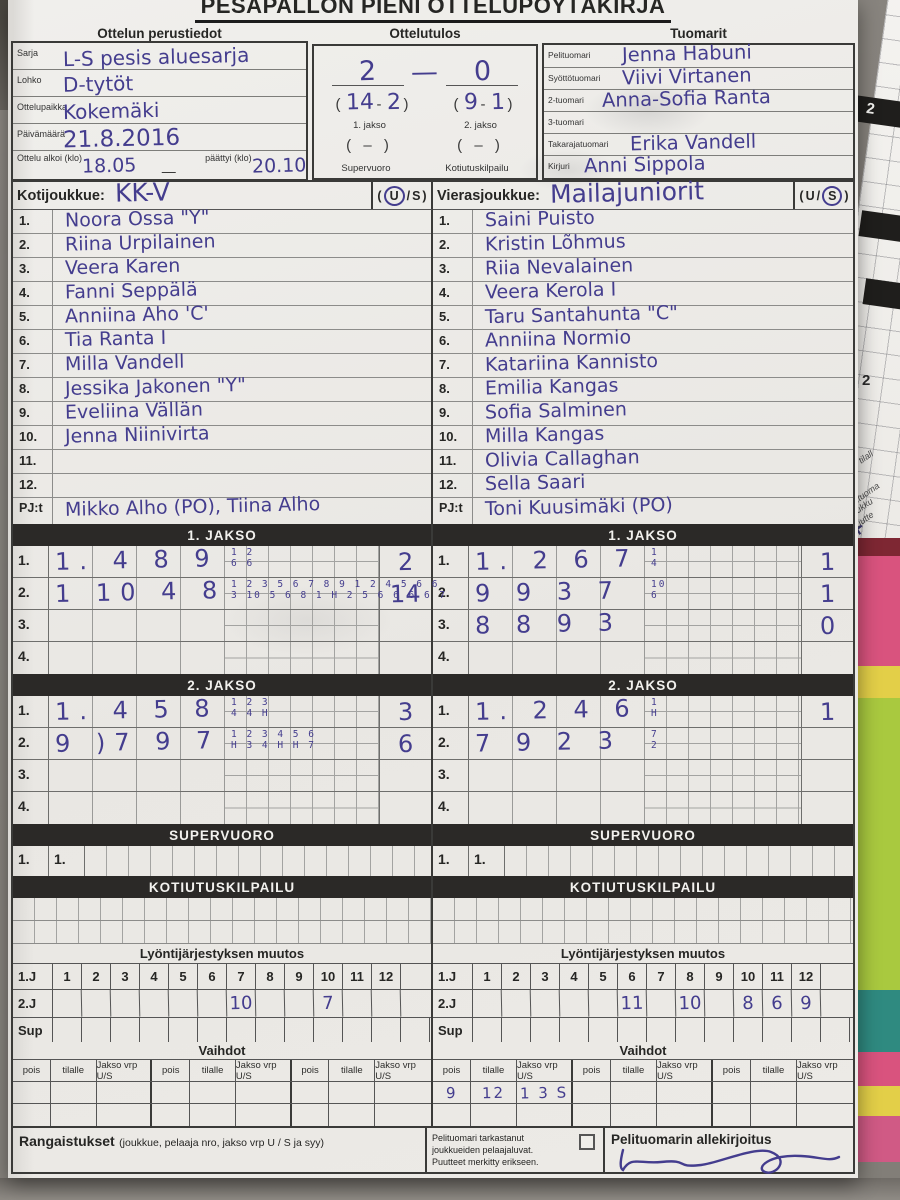 Image resolution: width=900 pixels, height=1200 pixels. What do you see at coordinates (470, 102) in the screenshot?
I see `p2-home: 9` at bounding box center [470, 102].